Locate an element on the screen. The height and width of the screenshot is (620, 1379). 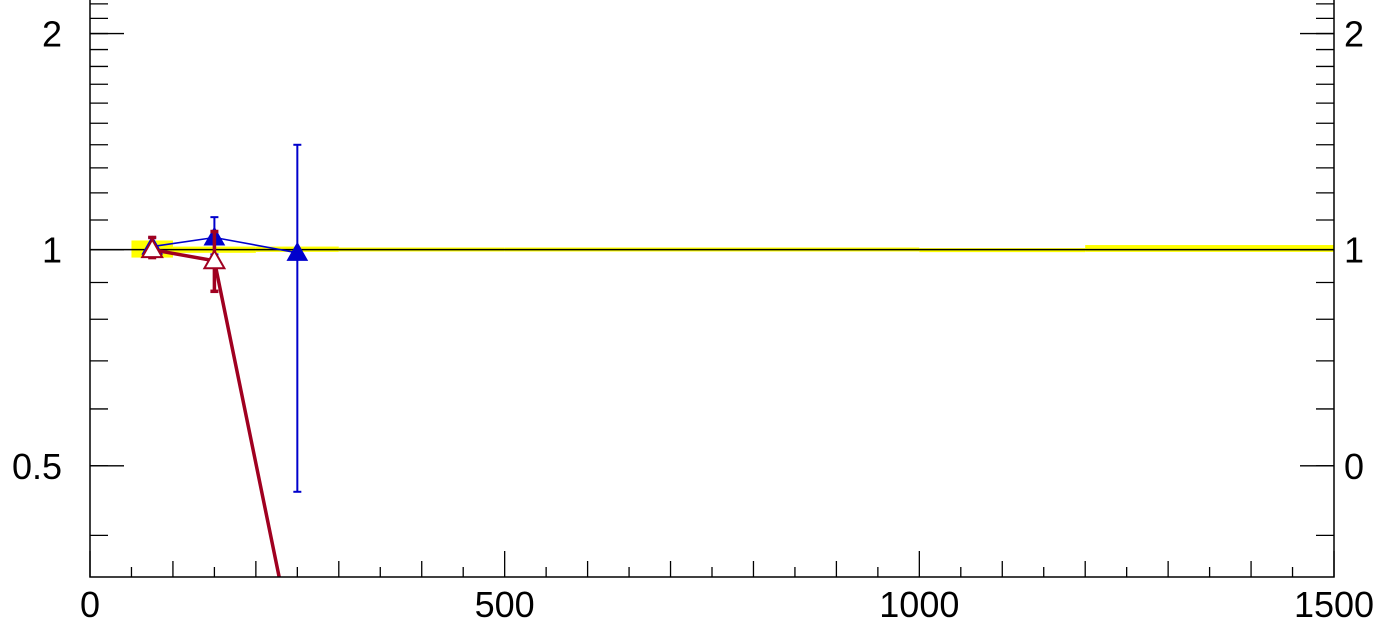
x-tick-label: 1000 is located at coordinates (919, 602).